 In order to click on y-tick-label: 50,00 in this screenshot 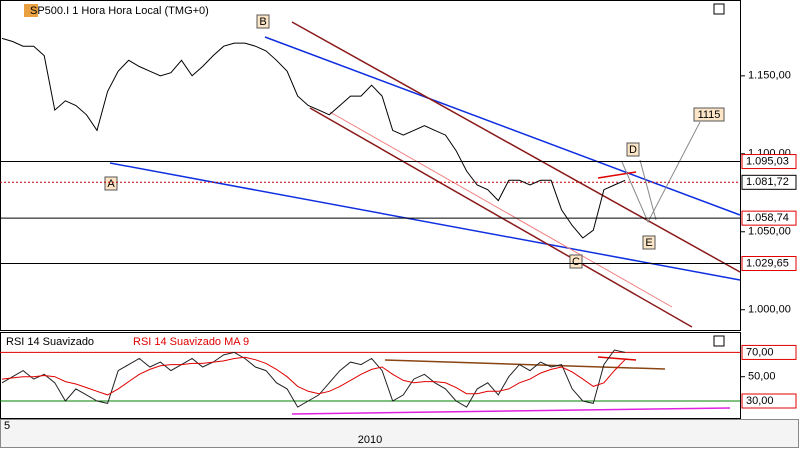, I will do `click(762, 377)`.